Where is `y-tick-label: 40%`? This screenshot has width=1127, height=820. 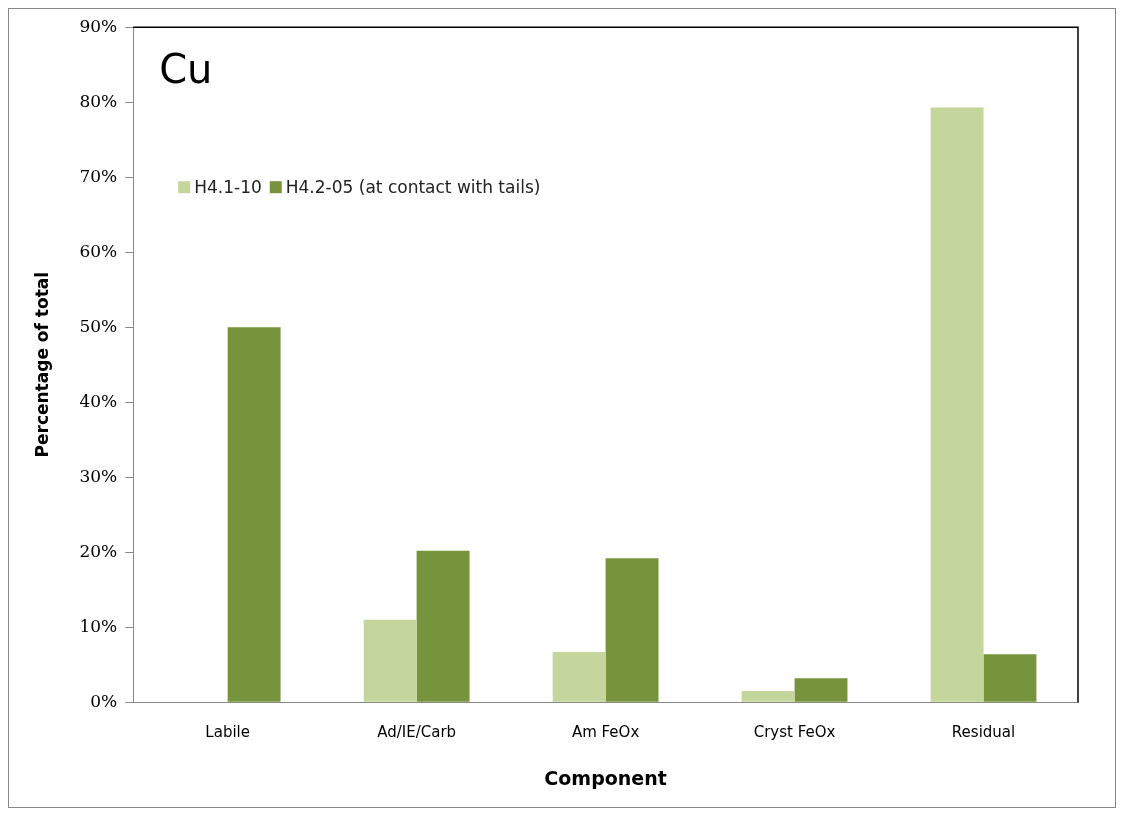 y-tick-label: 40% is located at coordinates (98, 400).